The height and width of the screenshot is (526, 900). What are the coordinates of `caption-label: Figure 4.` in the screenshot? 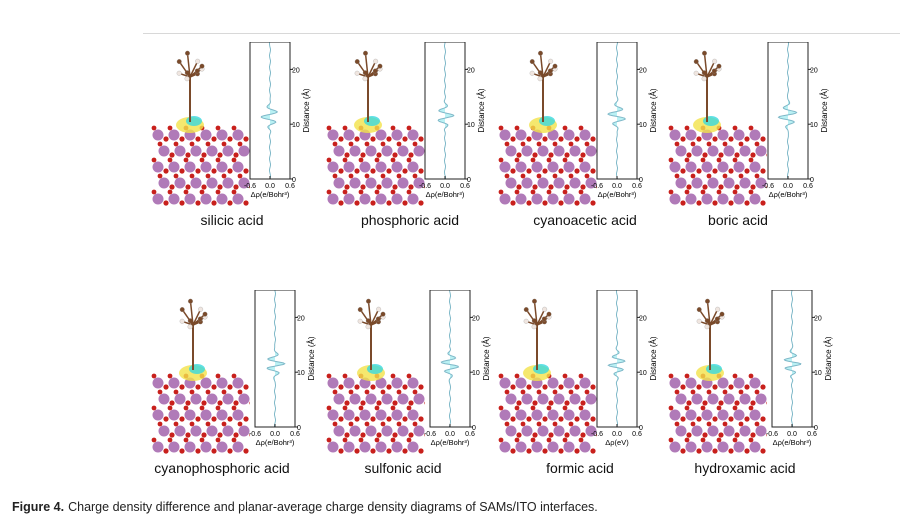 It's located at (38, 507).